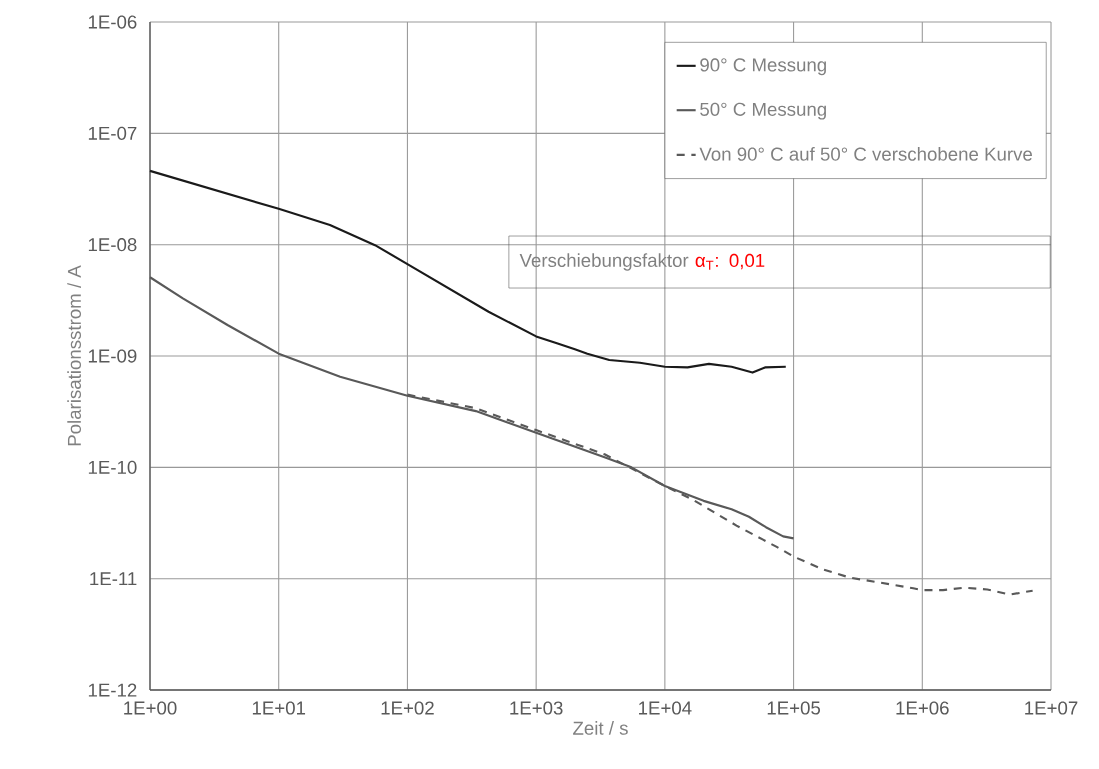 Image resolution: width=1099 pixels, height=769 pixels. Describe the element at coordinates (763, 67) in the screenshot. I see `legend-label: 90° C Messung` at that location.